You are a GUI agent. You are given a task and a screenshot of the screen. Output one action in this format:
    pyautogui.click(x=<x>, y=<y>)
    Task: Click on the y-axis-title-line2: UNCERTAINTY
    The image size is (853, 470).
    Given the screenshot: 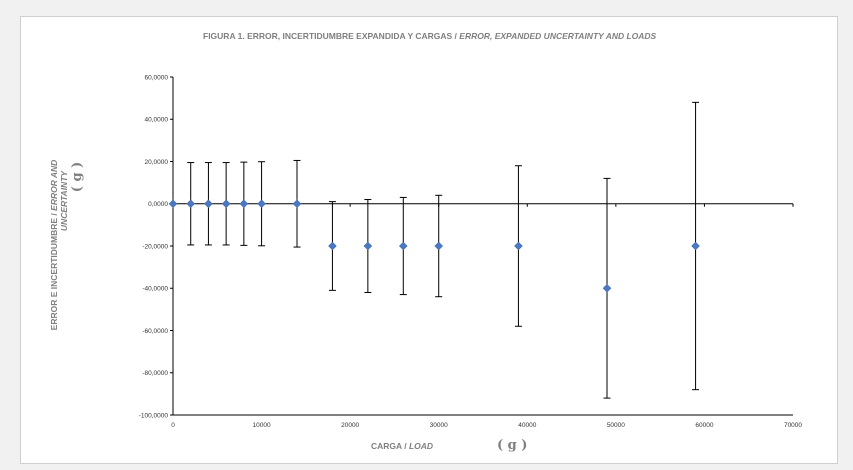 What is the action you would take?
    pyautogui.click(x=64, y=200)
    